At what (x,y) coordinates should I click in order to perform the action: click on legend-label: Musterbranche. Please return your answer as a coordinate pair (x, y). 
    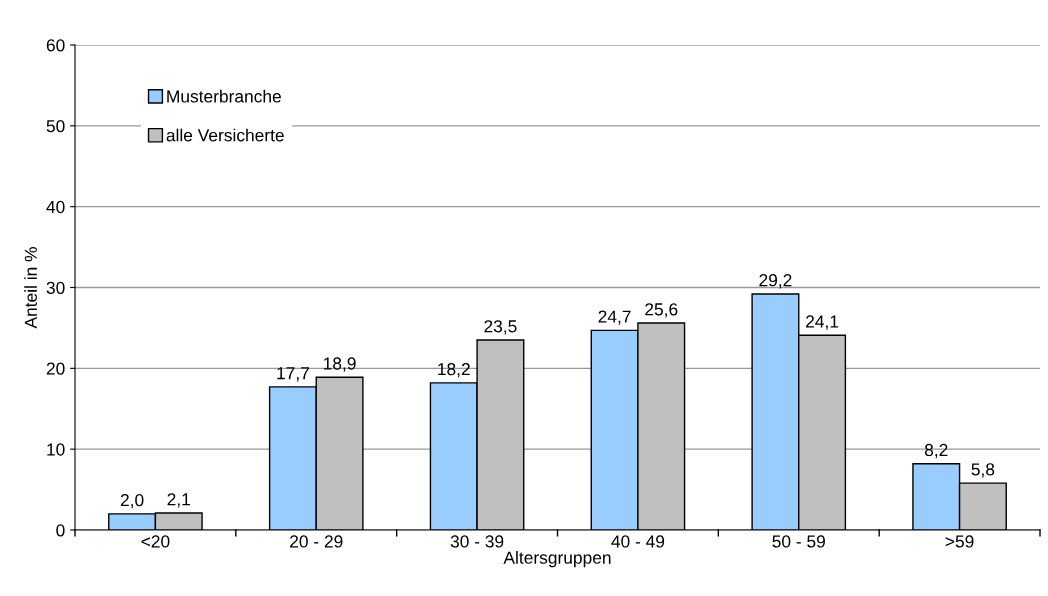
    Looking at the image, I should click on (224, 96).